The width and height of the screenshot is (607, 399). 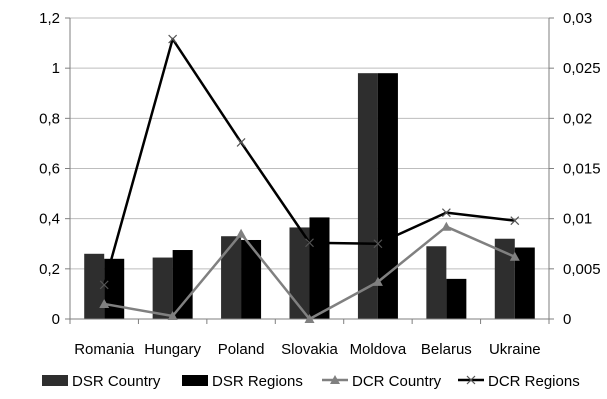 I want to click on x-axis-label: Hungary, so click(x=172, y=349).